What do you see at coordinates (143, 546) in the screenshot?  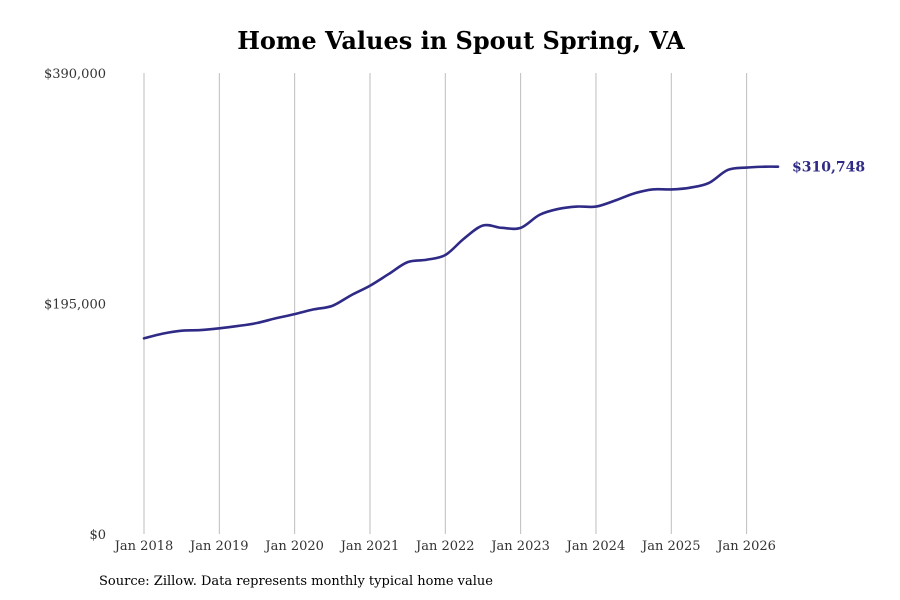 I see `x-tick-label: Jan 2018` at bounding box center [143, 546].